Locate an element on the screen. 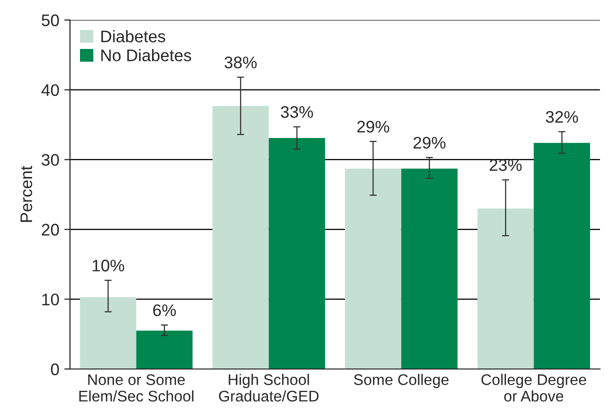 Image resolution: width=611 pixels, height=417 pixels. data-label: 6% is located at coordinates (164, 310).